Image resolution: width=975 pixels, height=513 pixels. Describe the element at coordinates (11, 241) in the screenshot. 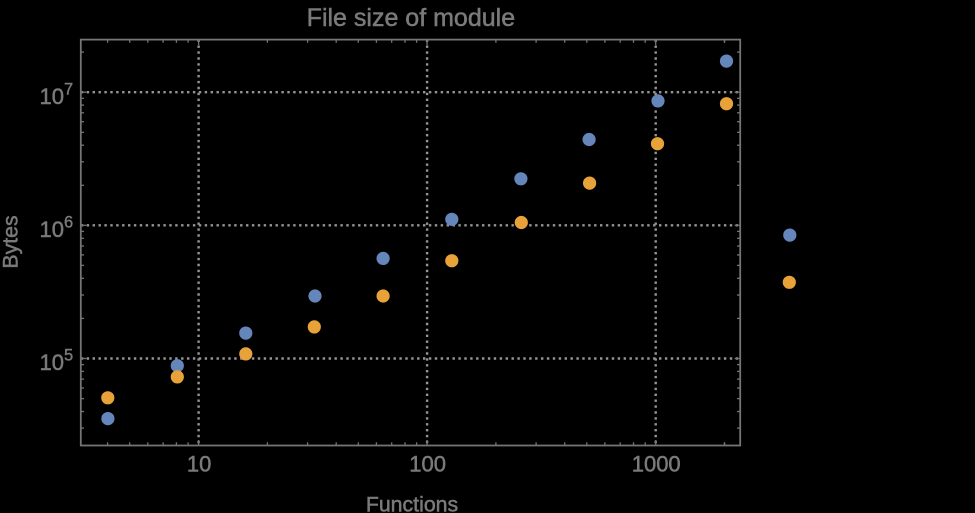

I see `svg-text: Bytes` at that location.